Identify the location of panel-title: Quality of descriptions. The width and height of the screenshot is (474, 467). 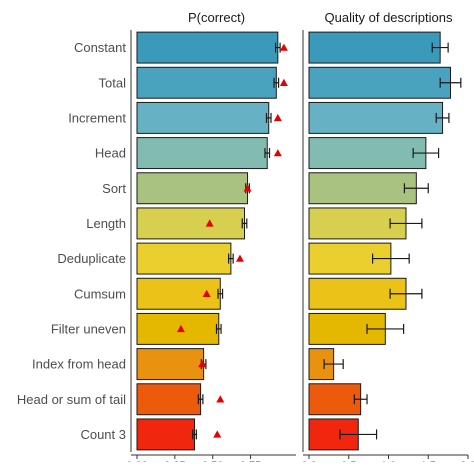
(389, 17).